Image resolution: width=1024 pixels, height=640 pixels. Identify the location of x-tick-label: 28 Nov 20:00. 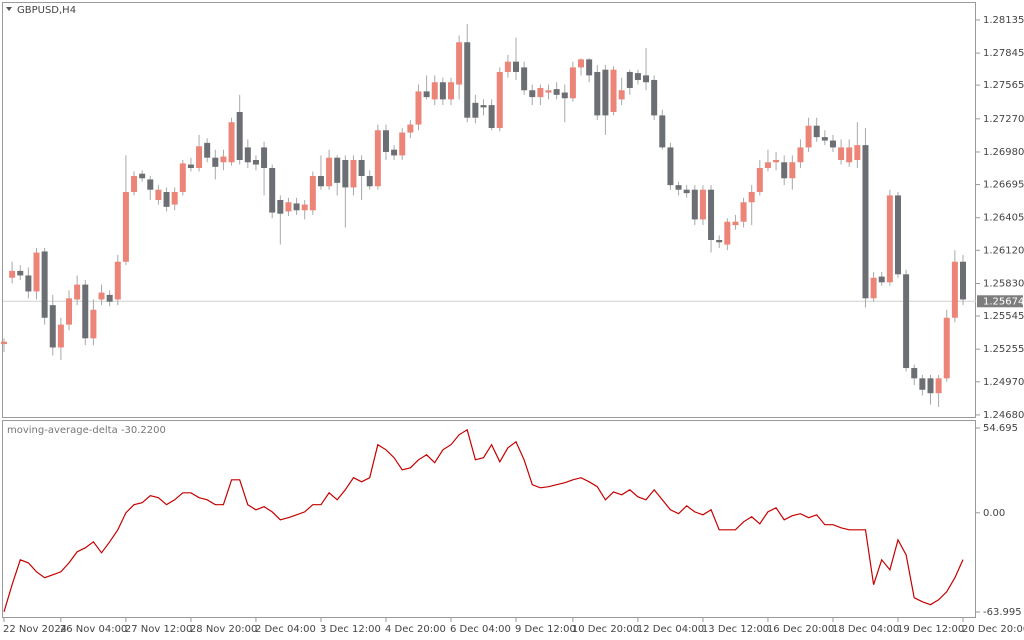
(223, 629).